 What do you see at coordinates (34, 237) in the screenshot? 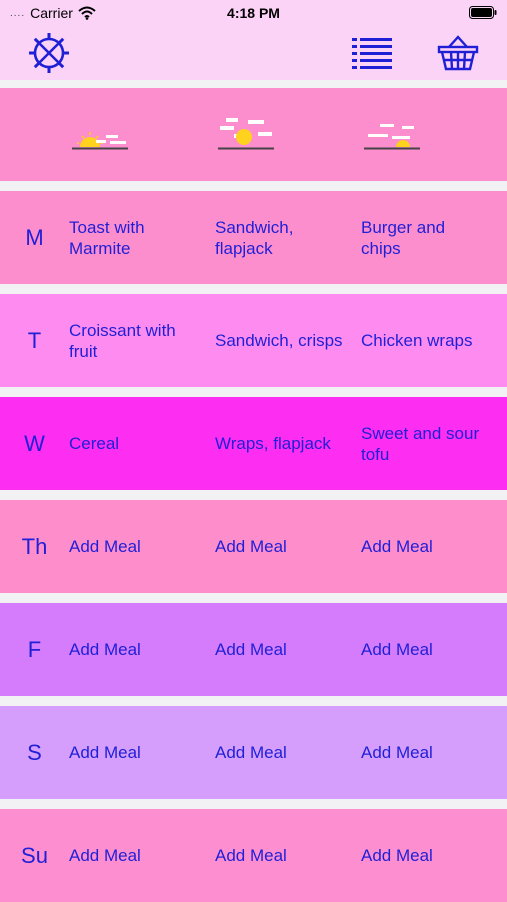
I see `day-label: M` at bounding box center [34, 237].